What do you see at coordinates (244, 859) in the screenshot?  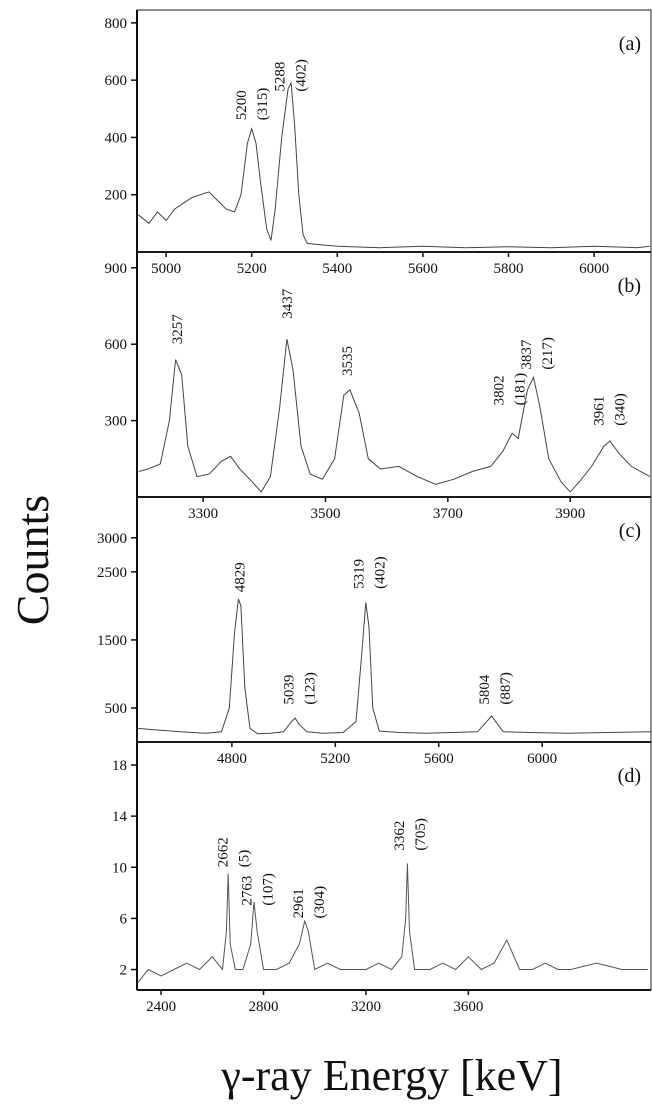 I see `peak-annotation: (5)` at bounding box center [244, 859].